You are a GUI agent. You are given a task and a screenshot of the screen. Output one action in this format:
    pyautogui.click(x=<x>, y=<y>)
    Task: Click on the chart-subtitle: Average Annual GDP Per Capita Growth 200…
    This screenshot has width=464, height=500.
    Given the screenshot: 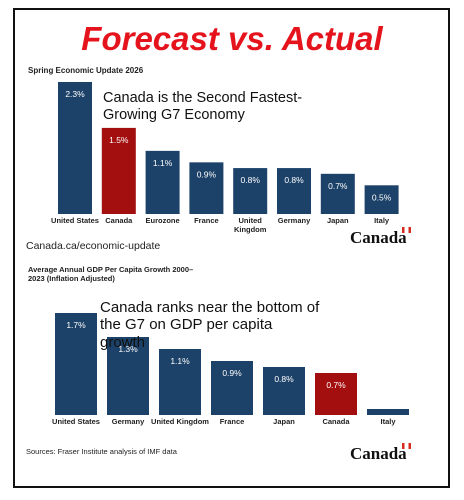 What is the action you would take?
    pyautogui.click(x=111, y=274)
    